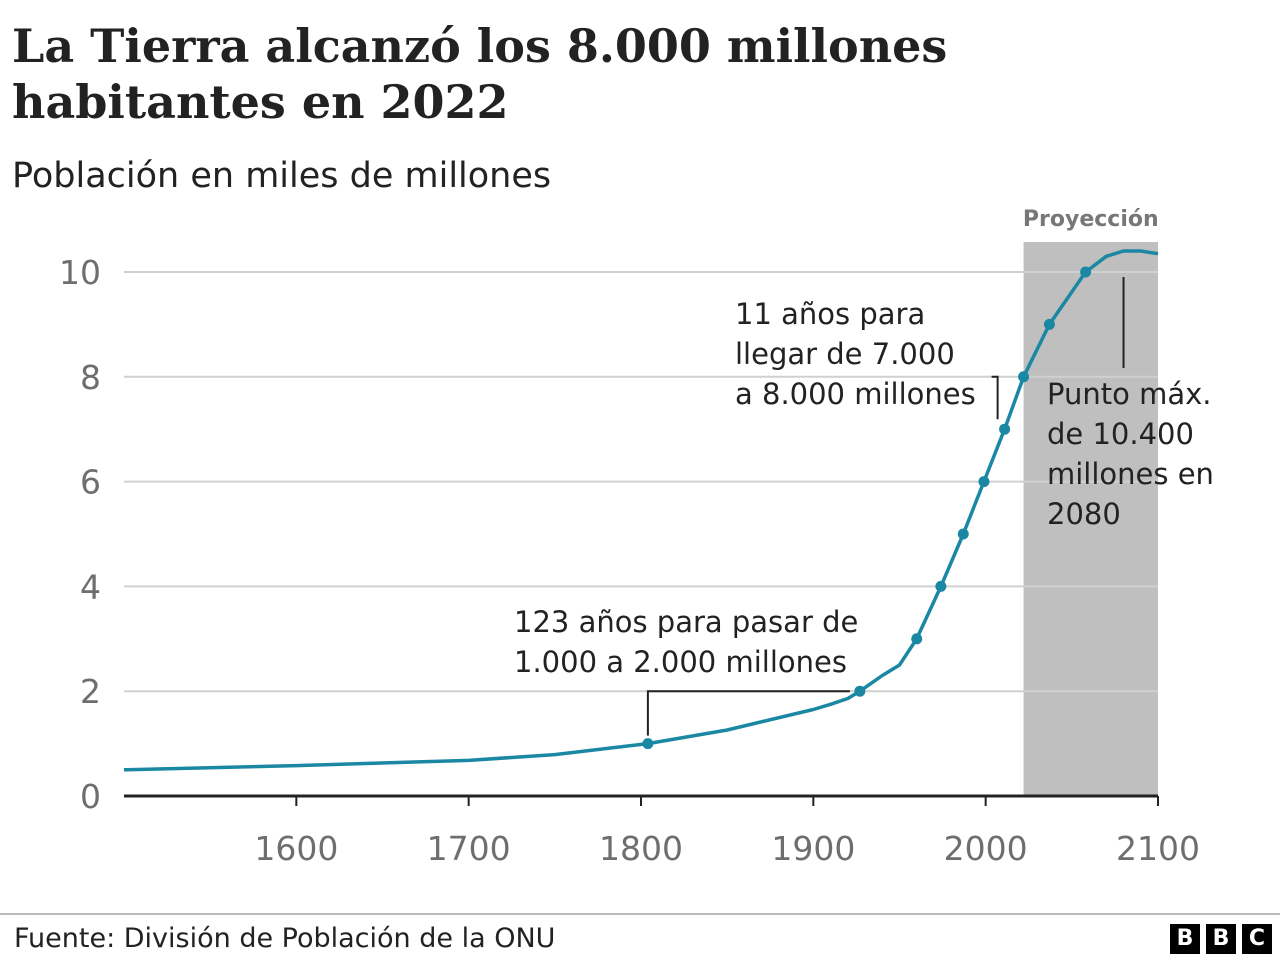  Describe the element at coordinates (686, 622) in the screenshot. I see `annotation-123-years-line: 123 años para pasar de` at that location.